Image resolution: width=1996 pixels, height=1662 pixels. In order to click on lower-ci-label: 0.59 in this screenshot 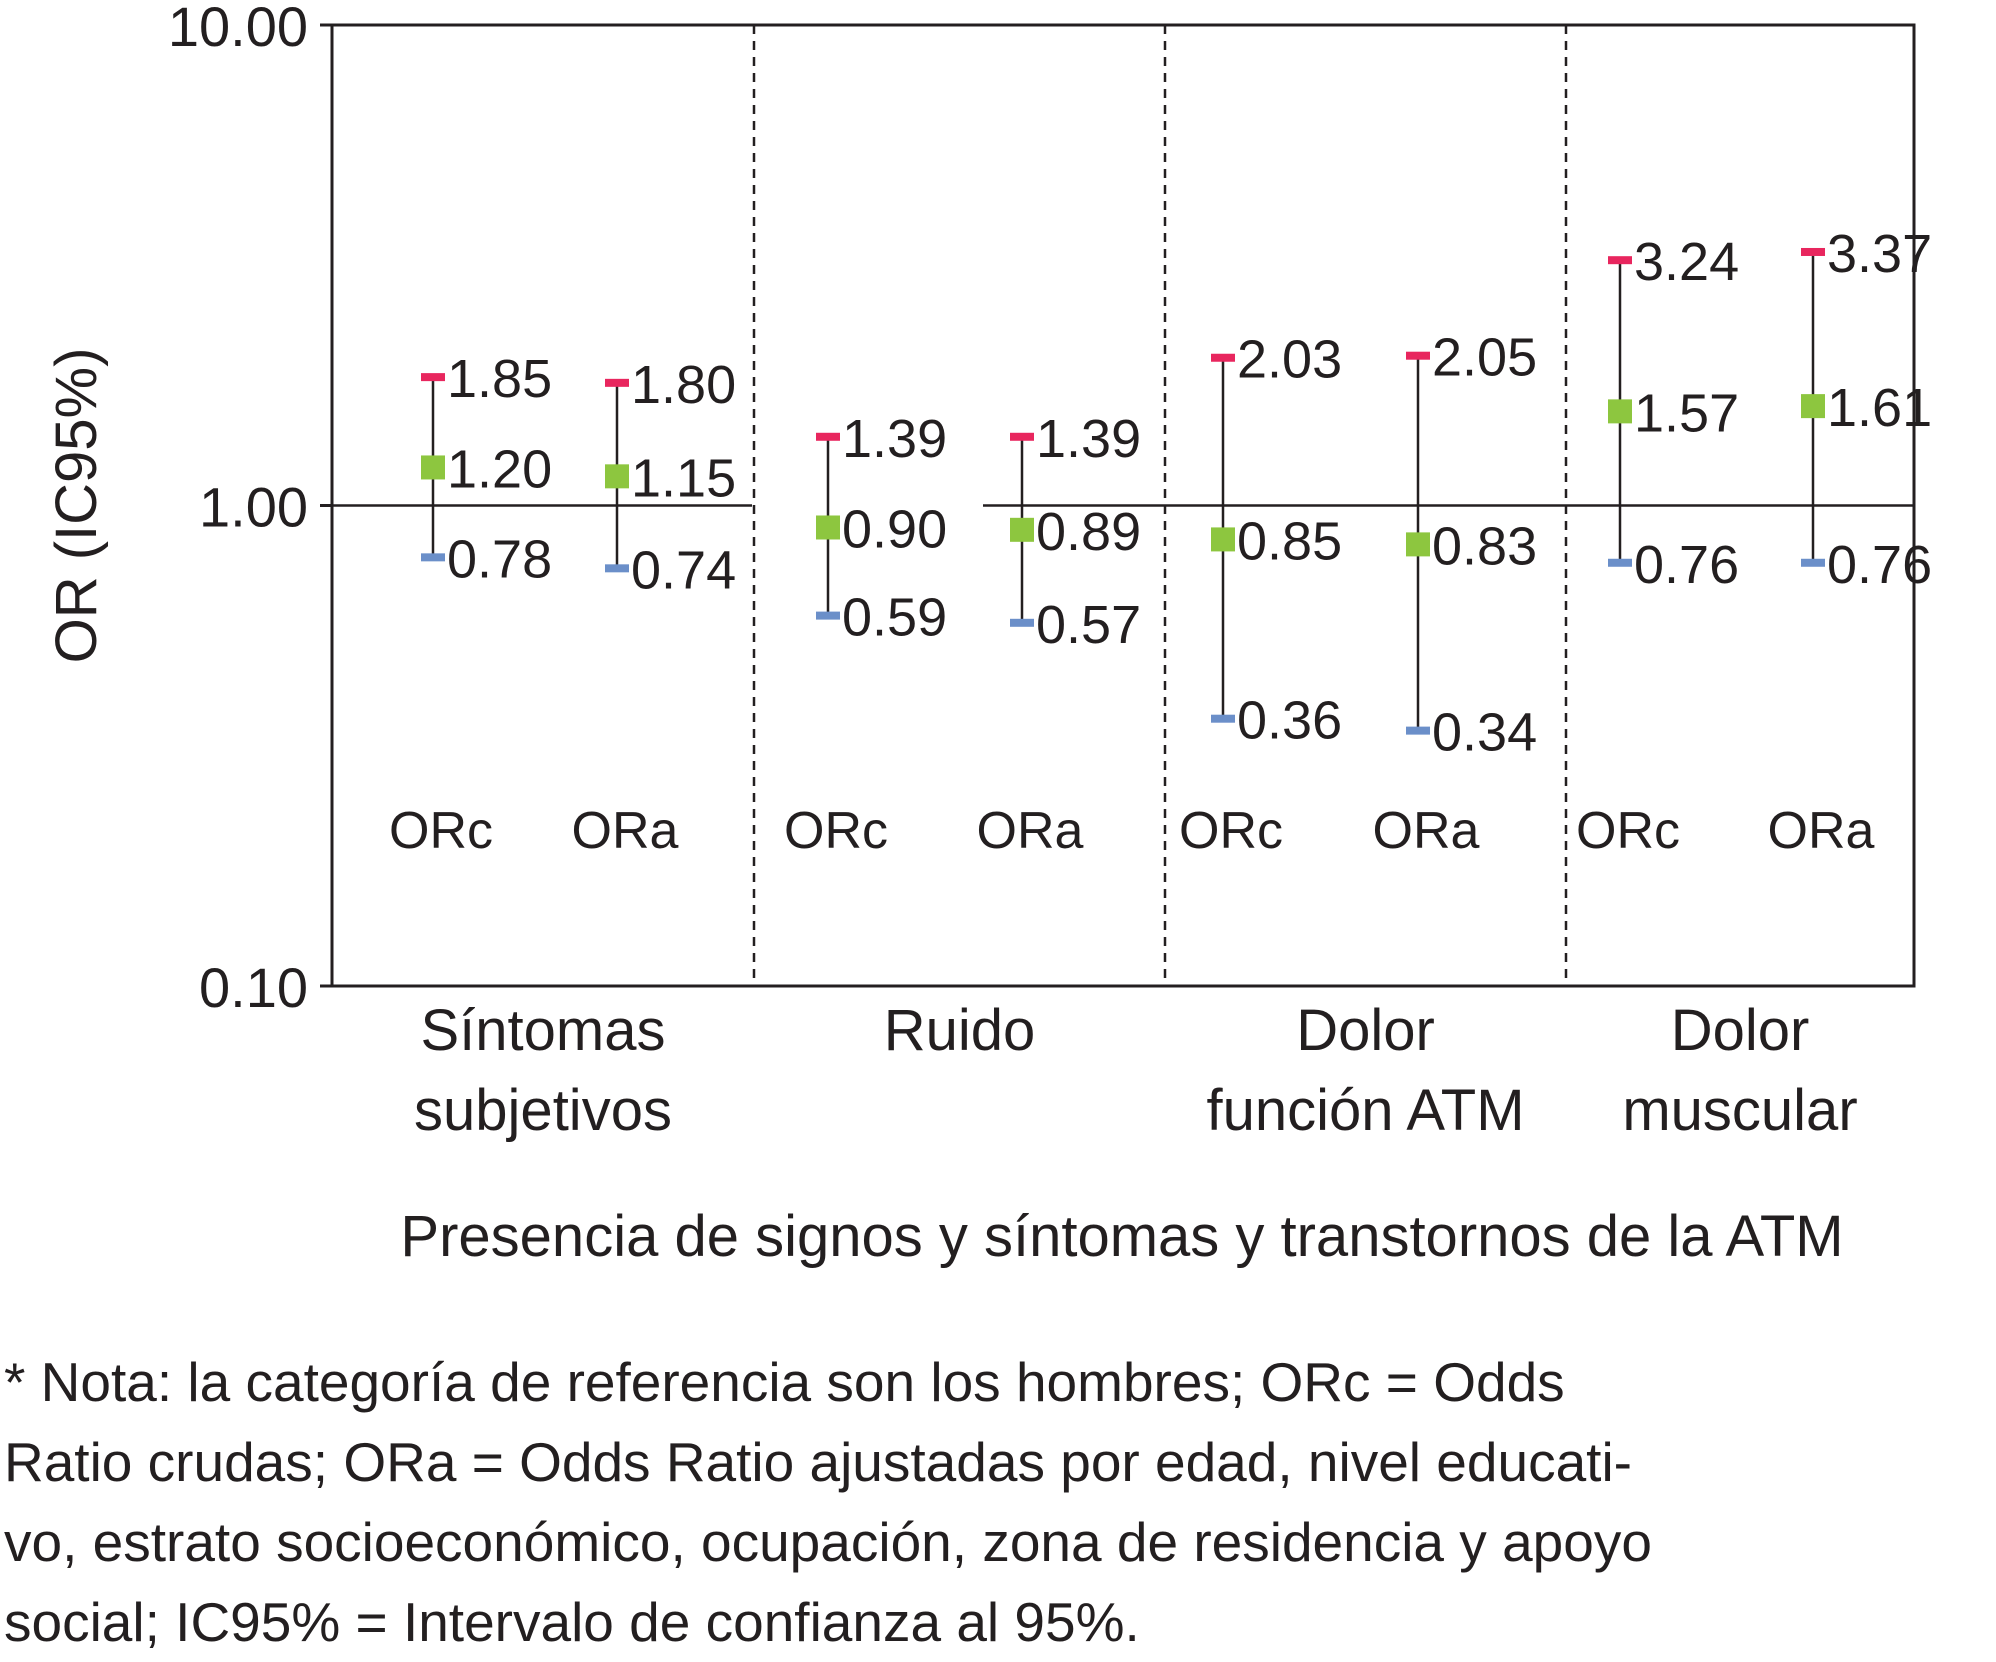, I will do `click(894, 618)`.